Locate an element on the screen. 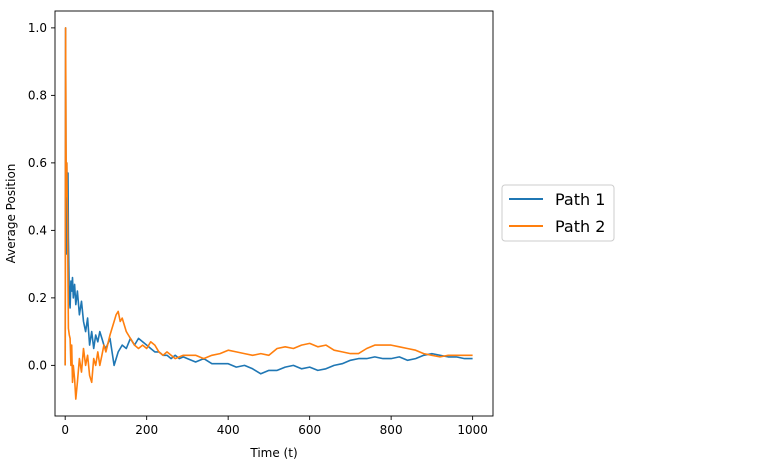 This screenshot has width=766, height=466. legend-label-path-1: Path 1 is located at coordinates (580, 199).